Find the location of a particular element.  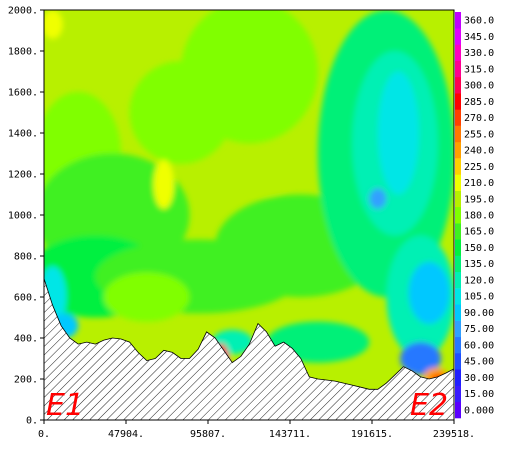

colorbar-label: 165.0 is located at coordinates (479, 232).